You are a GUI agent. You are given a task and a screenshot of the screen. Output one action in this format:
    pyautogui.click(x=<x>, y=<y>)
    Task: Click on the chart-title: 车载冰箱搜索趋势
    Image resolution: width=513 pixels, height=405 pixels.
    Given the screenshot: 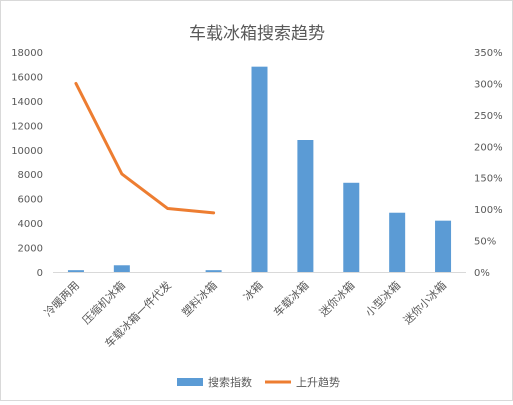 What is the action you would take?
    pyautogui.click(x=257, y=34)
    